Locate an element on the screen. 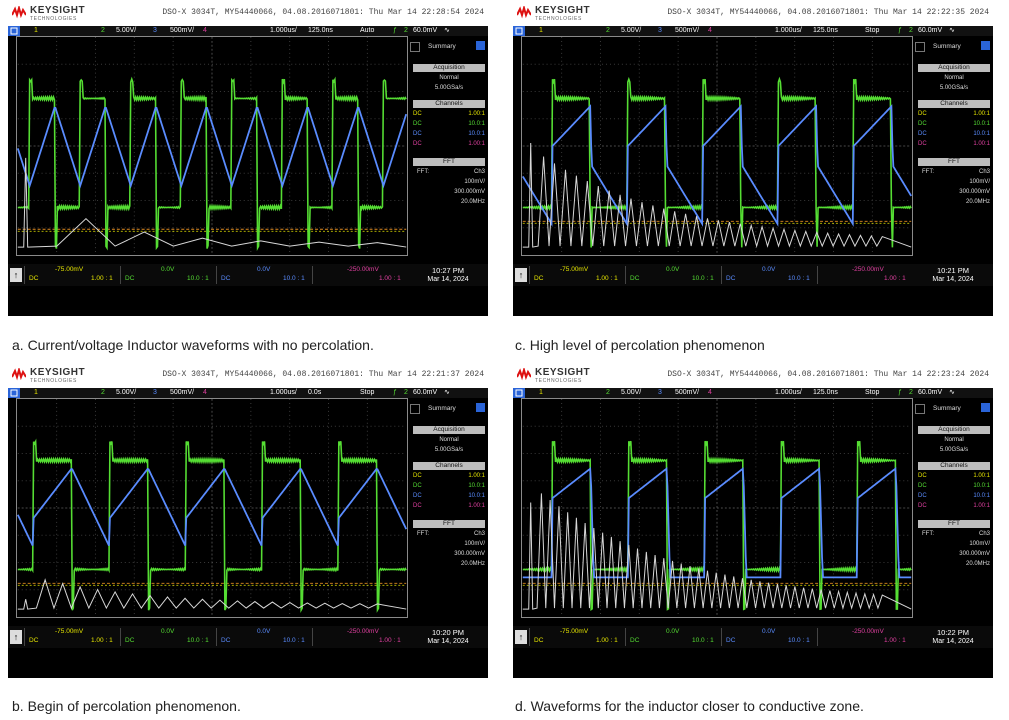  run-state: Auto is located at coordinates (367, 30).